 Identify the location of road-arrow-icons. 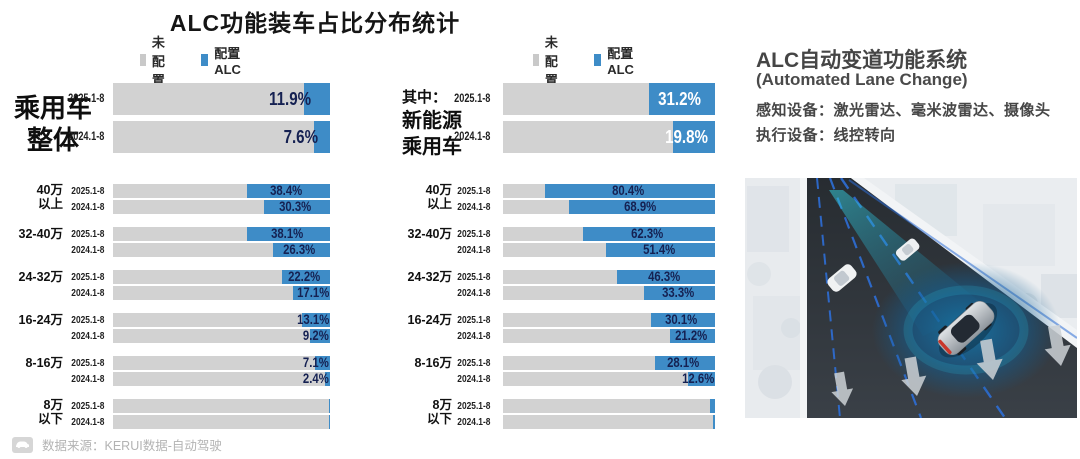
(951, 365).